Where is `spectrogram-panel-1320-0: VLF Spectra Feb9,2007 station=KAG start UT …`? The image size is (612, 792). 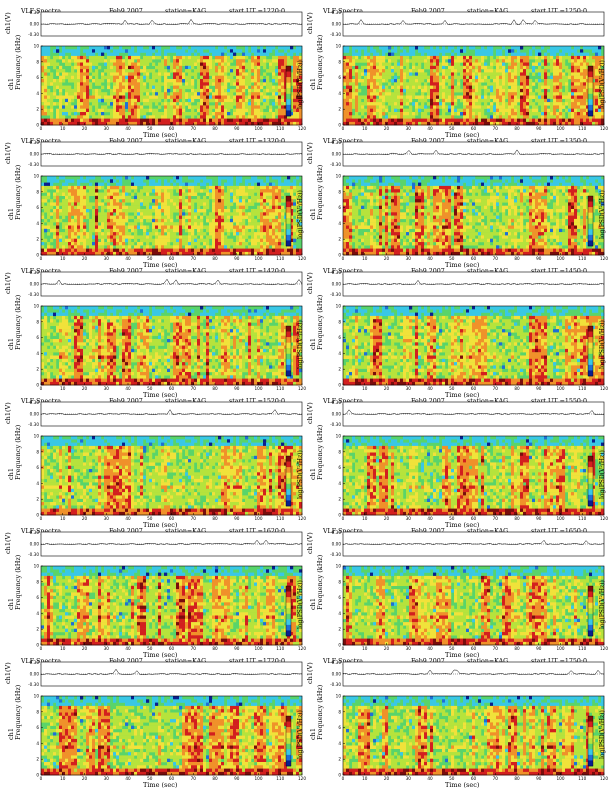
spectrogram-panel-1320-0: VLF Spectra Feb9,2007 station=KAG start UT … is located at coordinates (156, 201).